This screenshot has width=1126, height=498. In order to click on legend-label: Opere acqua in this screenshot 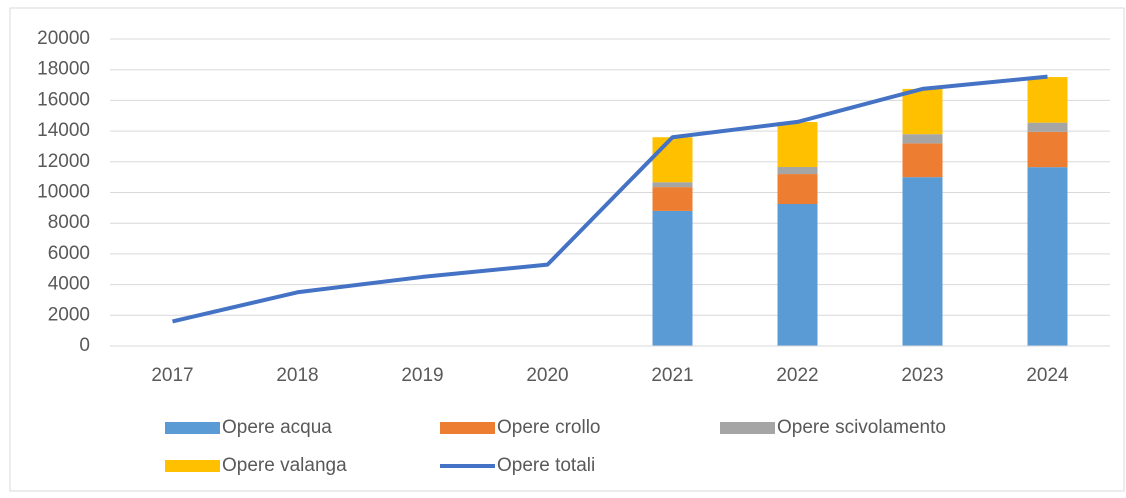, I will do `click(277, 427)`.